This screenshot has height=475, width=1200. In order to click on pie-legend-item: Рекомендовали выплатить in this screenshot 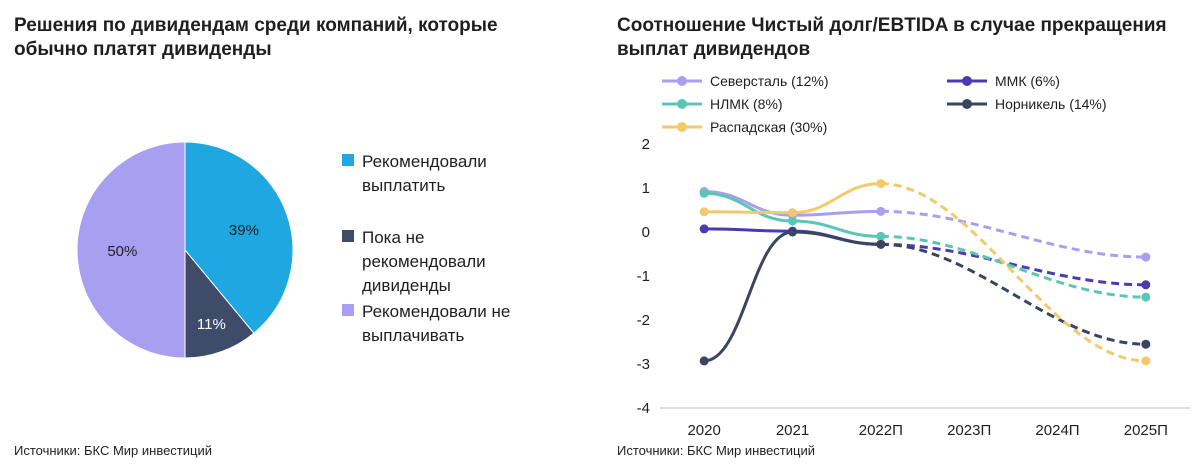, I will do `click(447, 174)`.